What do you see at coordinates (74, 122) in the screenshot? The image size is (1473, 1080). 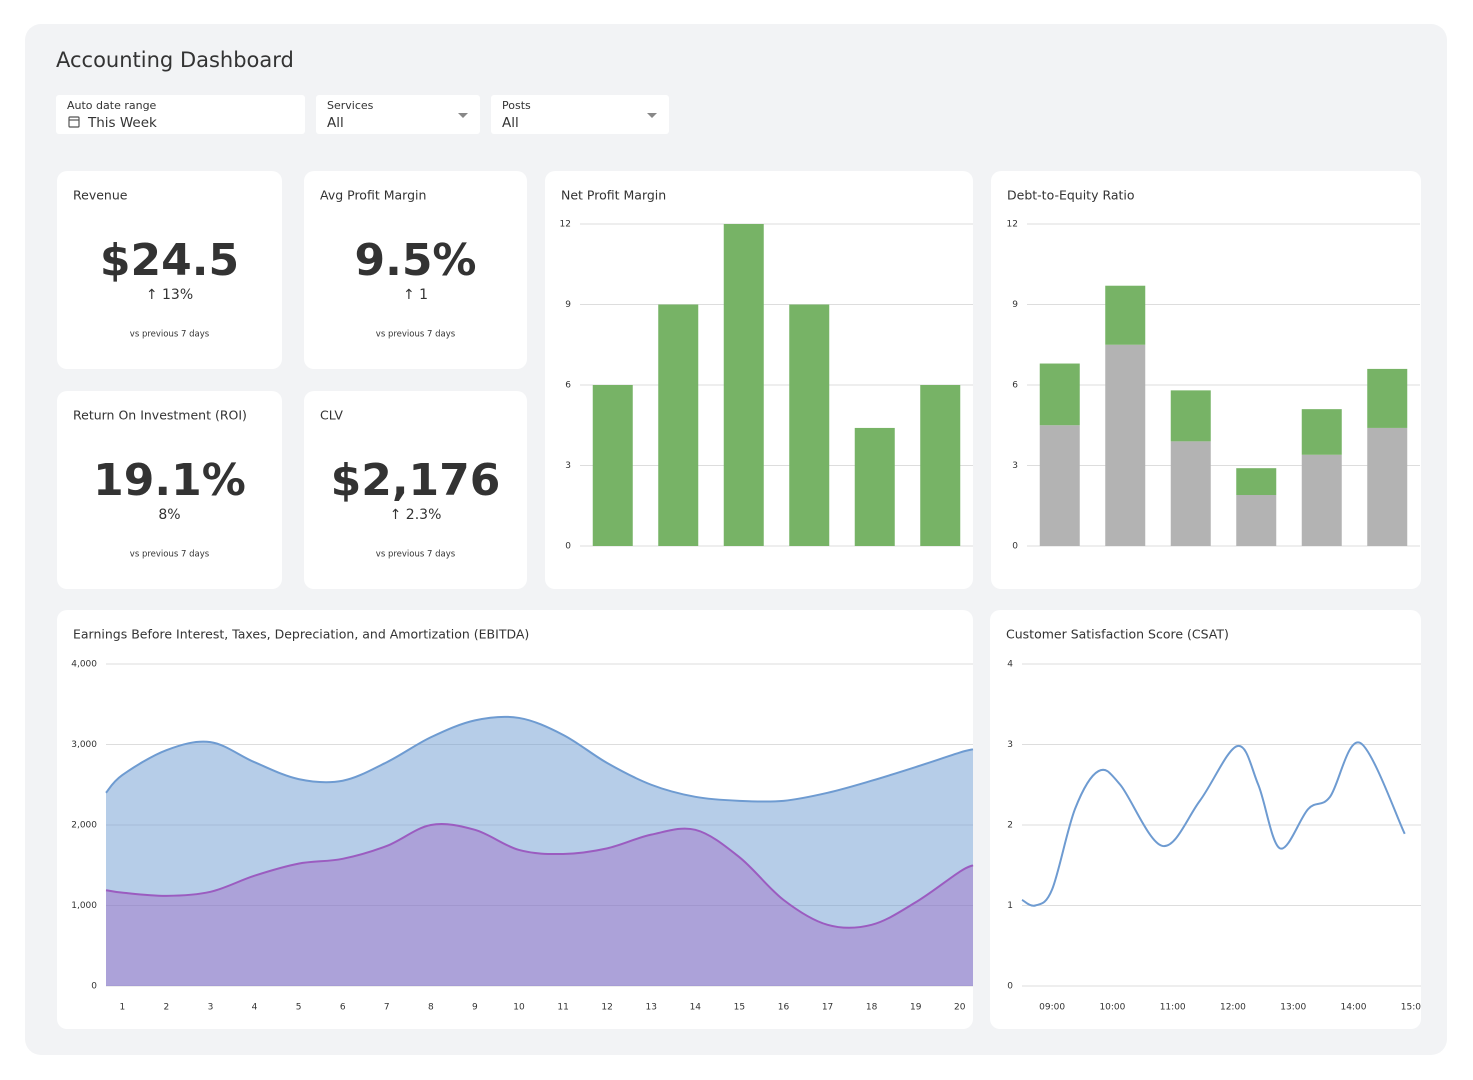 I see `calendar-icon` at bounding box center [74, 122].